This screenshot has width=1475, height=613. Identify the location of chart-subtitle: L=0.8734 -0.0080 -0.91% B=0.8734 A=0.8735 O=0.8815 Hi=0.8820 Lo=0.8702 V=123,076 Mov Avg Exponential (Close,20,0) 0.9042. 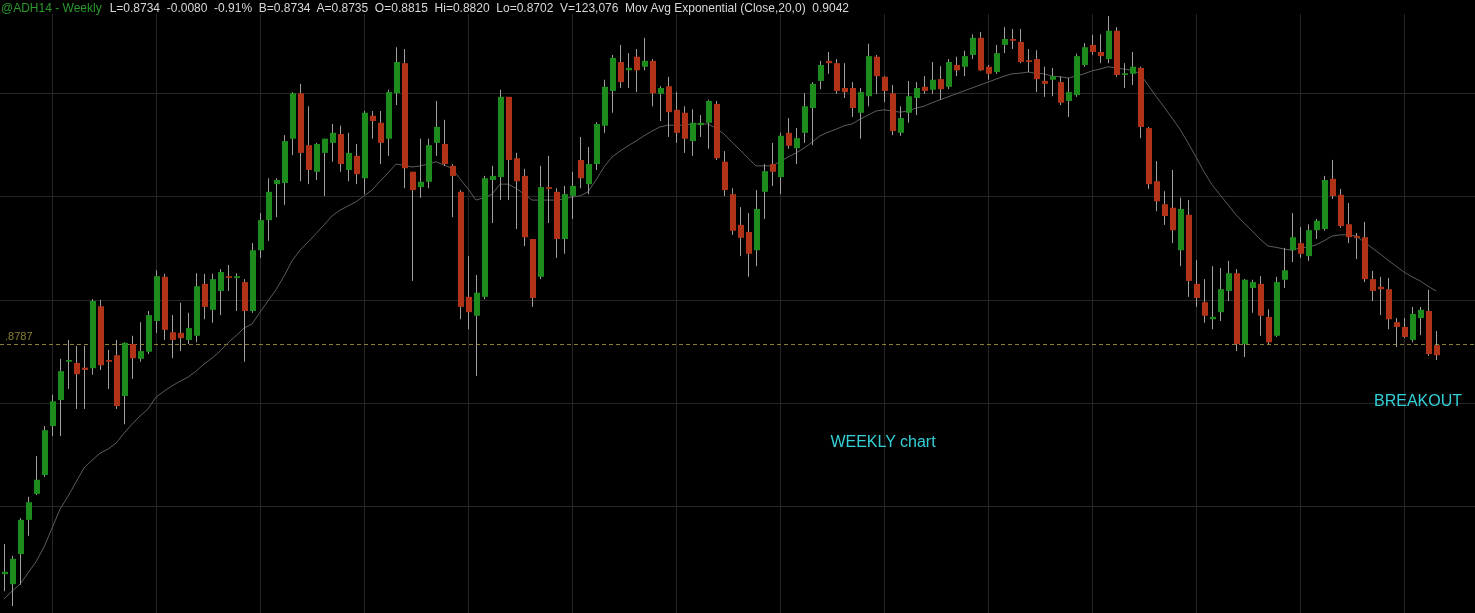
(479, 8).